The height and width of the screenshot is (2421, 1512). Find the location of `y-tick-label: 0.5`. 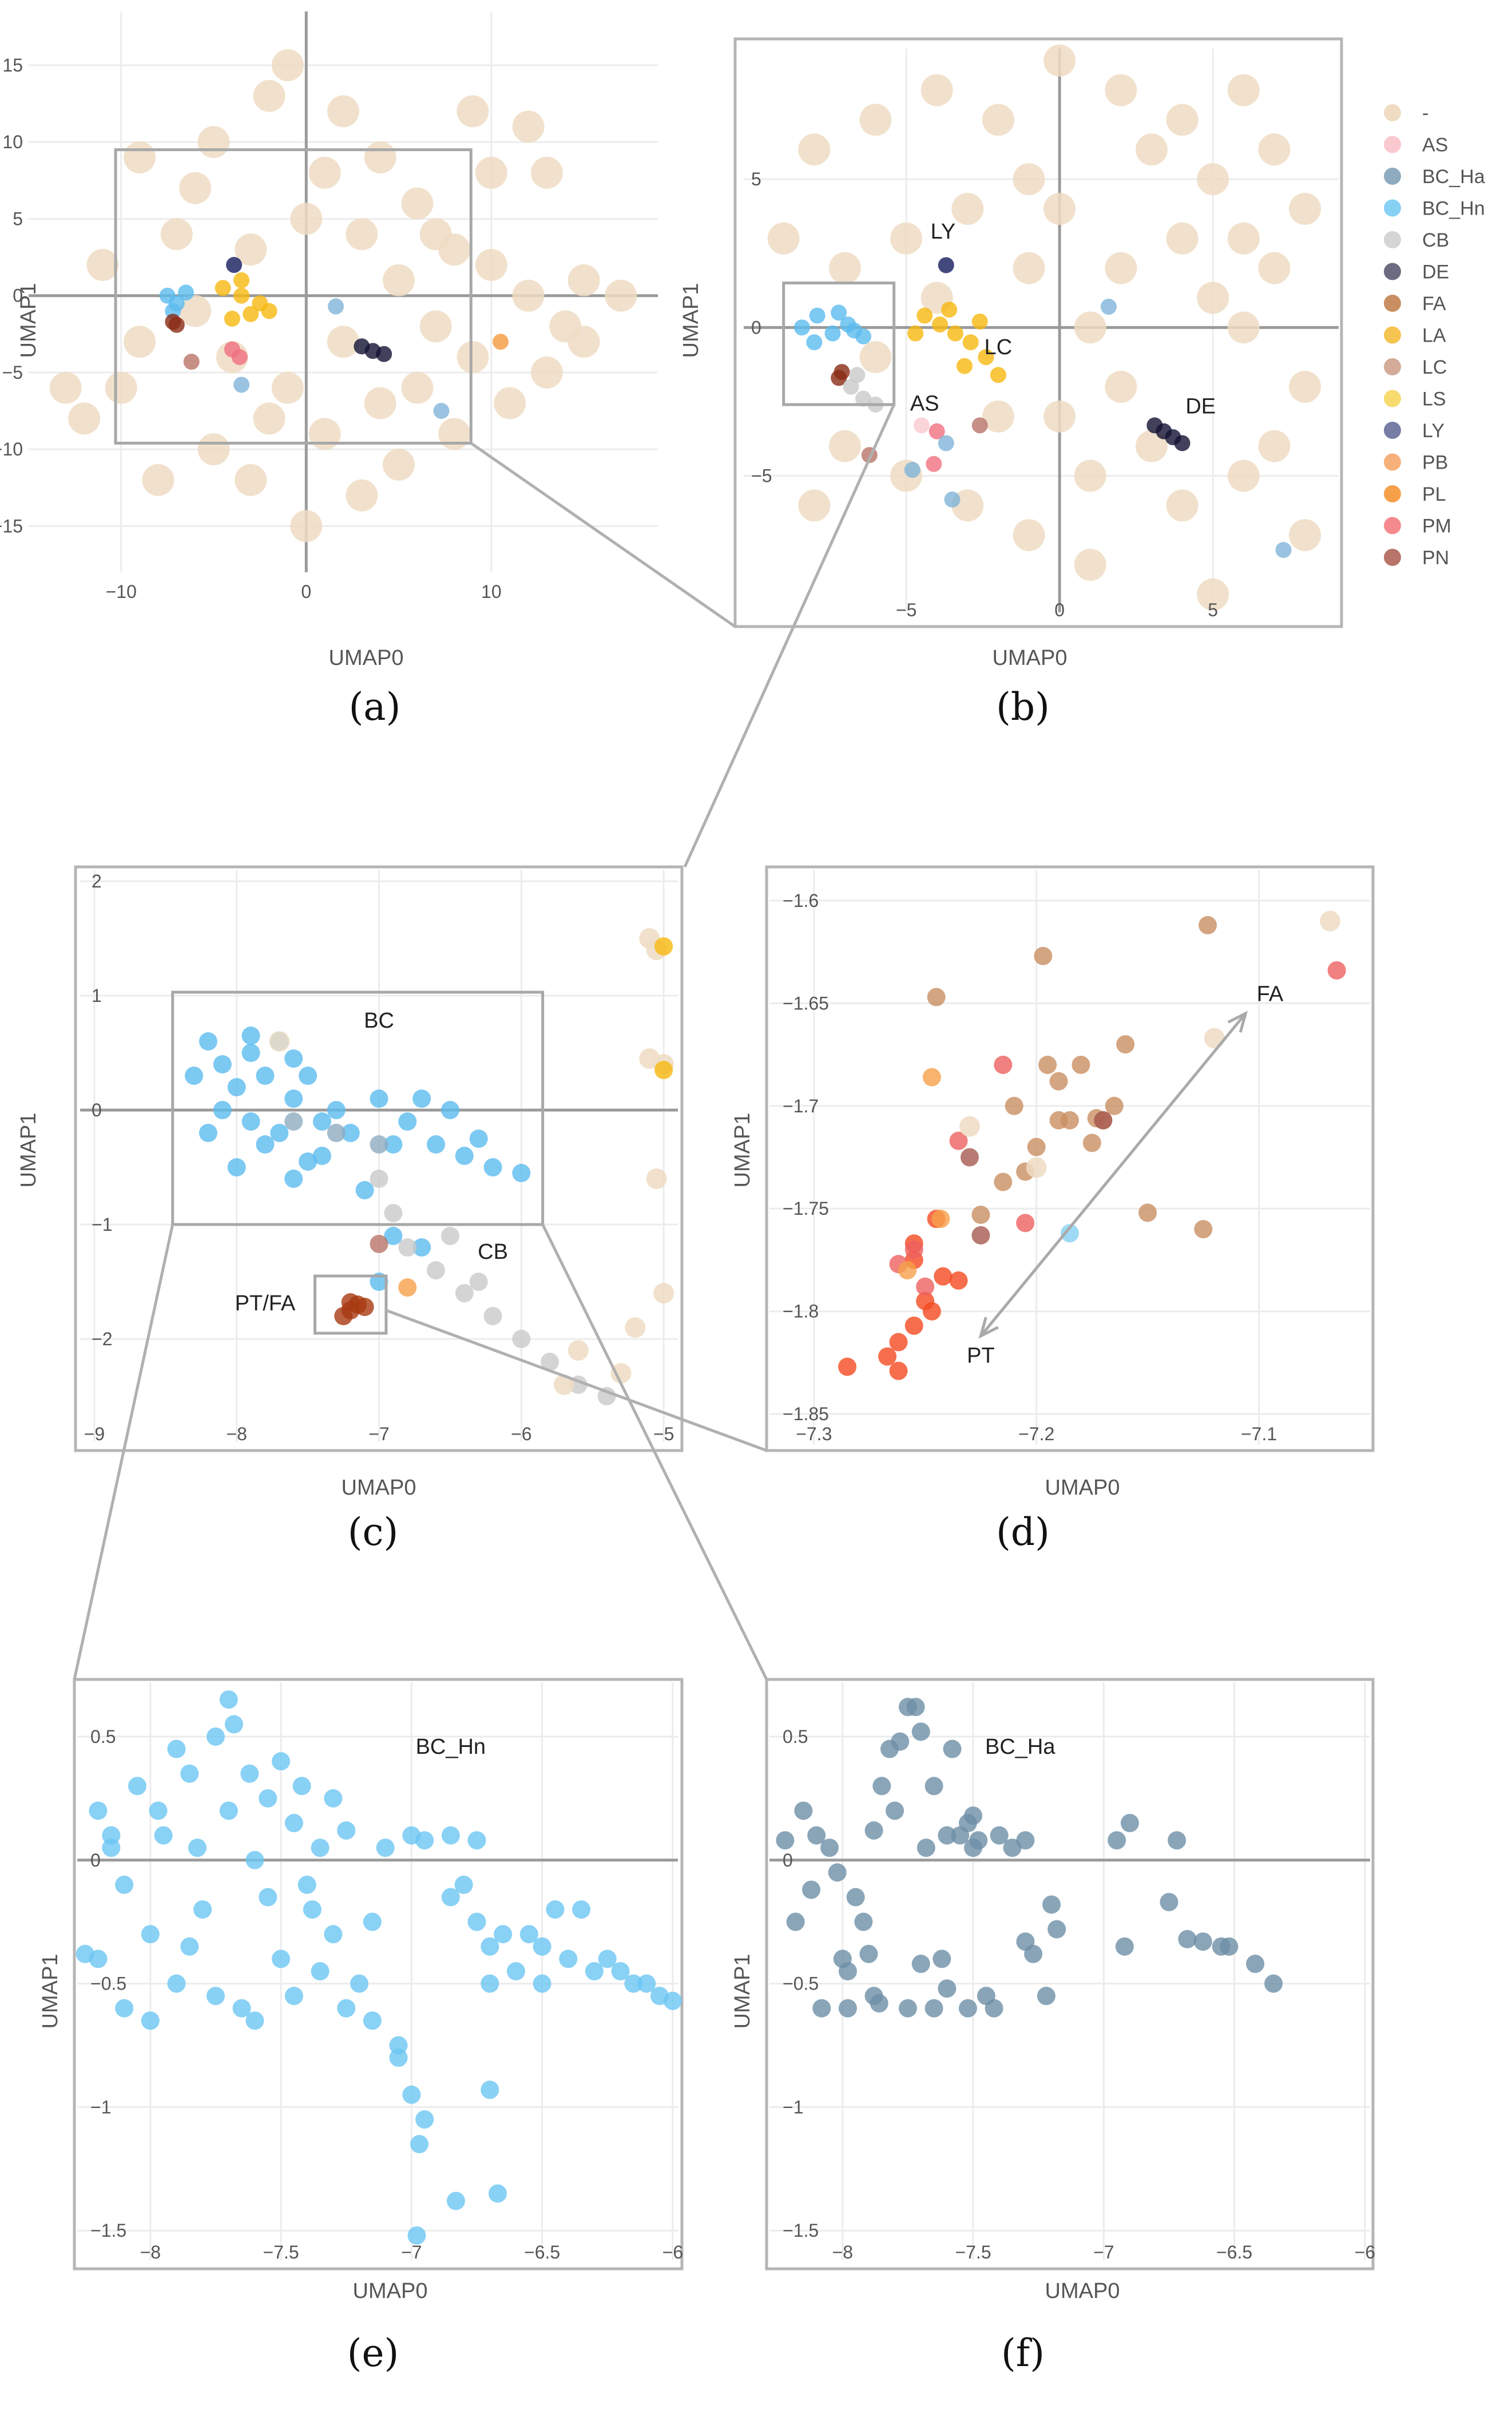

y-tick-label: 0.5 is located at coordinates (103, 1736).